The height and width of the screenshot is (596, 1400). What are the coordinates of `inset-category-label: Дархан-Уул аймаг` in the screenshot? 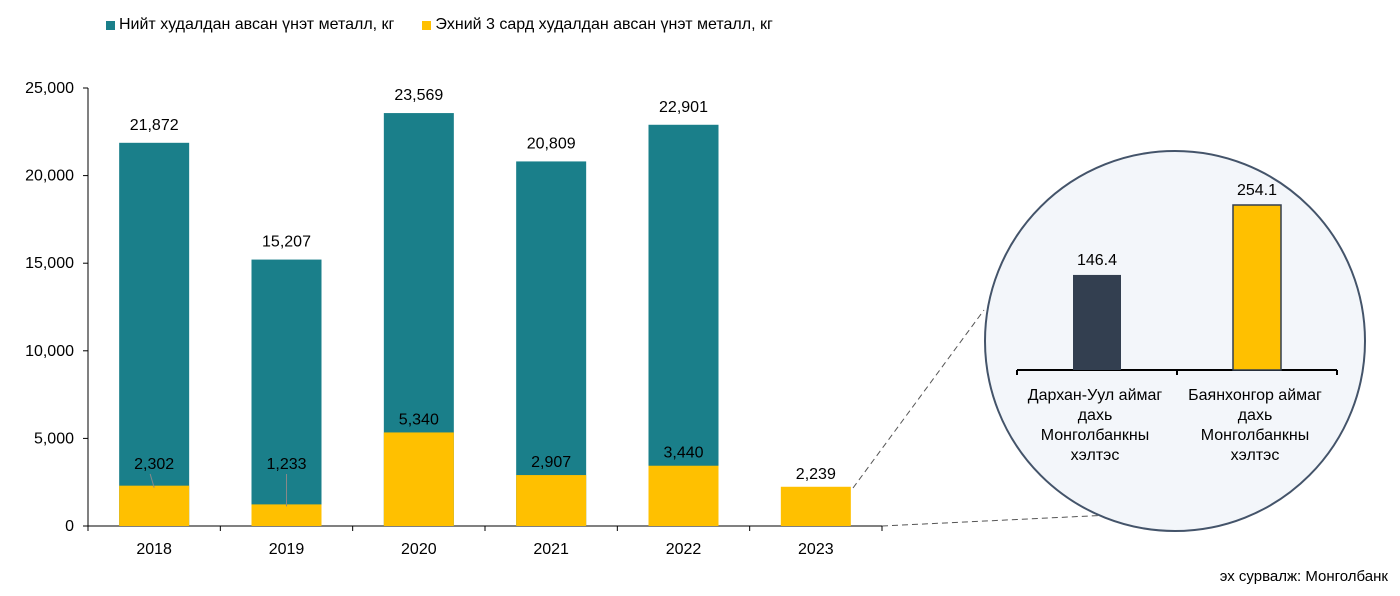 It's located at (1095, 395).